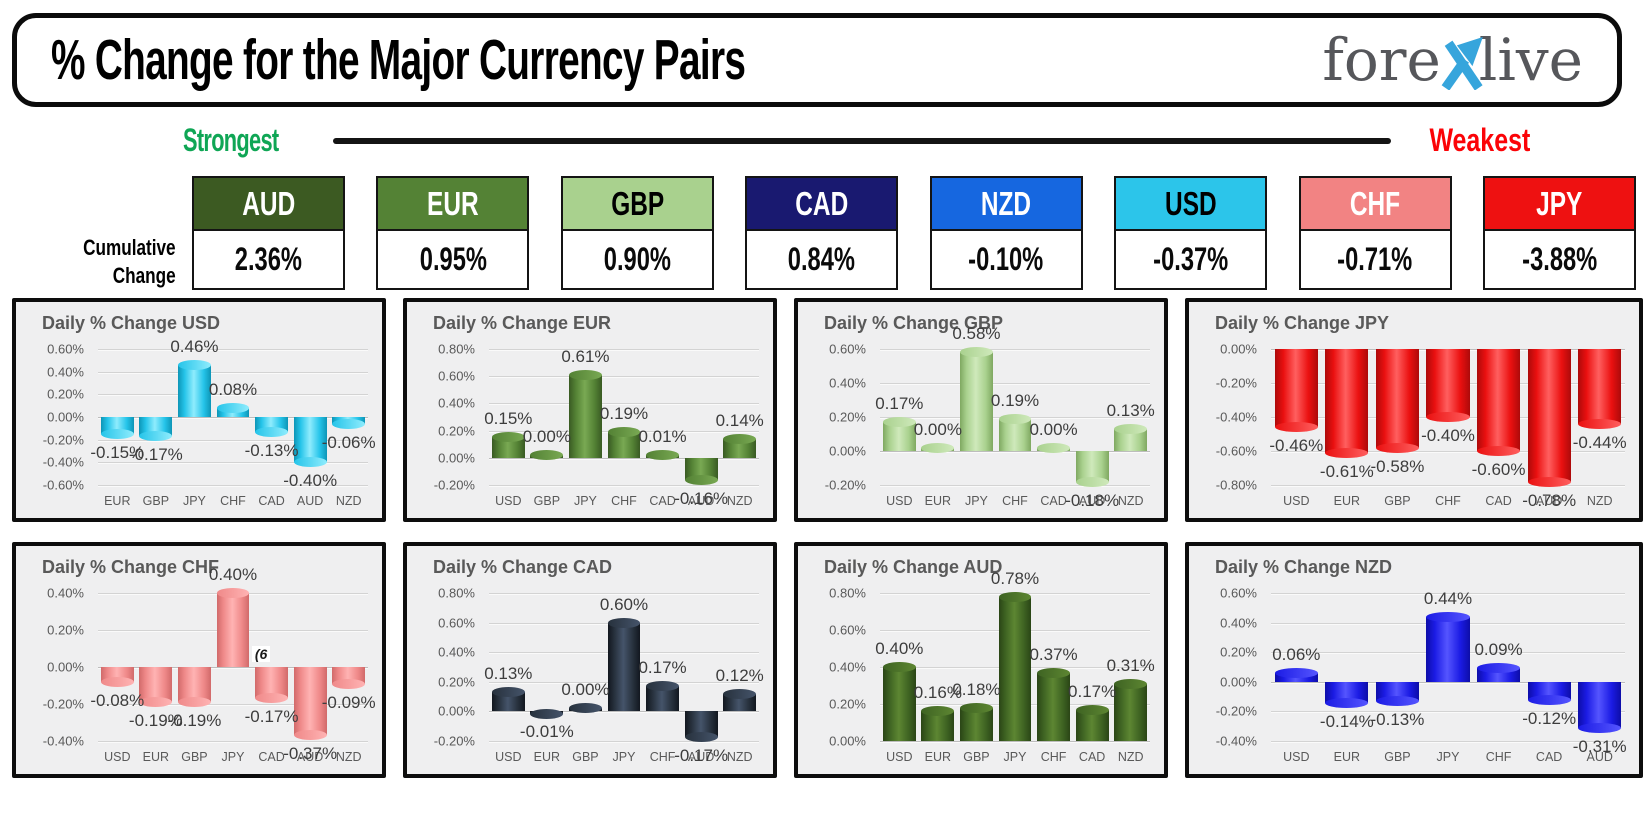 The image size is (1651, 830). I want to click on currency-code-text: CHF, so click(1375, 203).